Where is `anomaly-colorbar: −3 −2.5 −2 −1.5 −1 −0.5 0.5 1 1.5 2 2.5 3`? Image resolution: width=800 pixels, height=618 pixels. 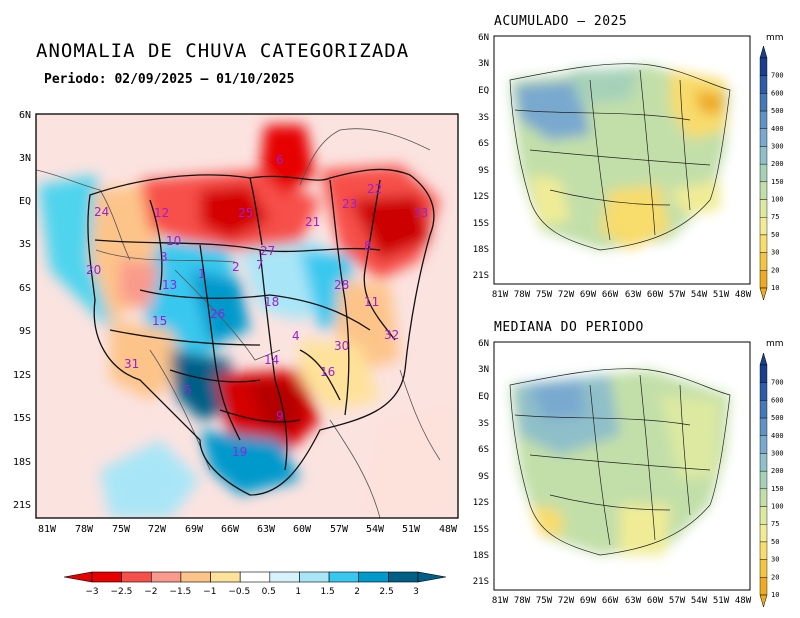 anomaly-colorbar: −3 −2.5 −2 −1.5 −1 −0.5 0.5 1 1.5 2 2.5 3 is located at coordinates (255, 584).